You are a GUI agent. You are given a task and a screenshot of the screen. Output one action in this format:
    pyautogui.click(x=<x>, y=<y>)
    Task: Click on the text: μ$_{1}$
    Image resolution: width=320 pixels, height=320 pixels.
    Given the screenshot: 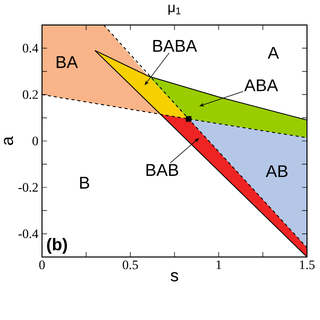 What is the action you would take?
    pyautogui.click(x=174, y=9)
    